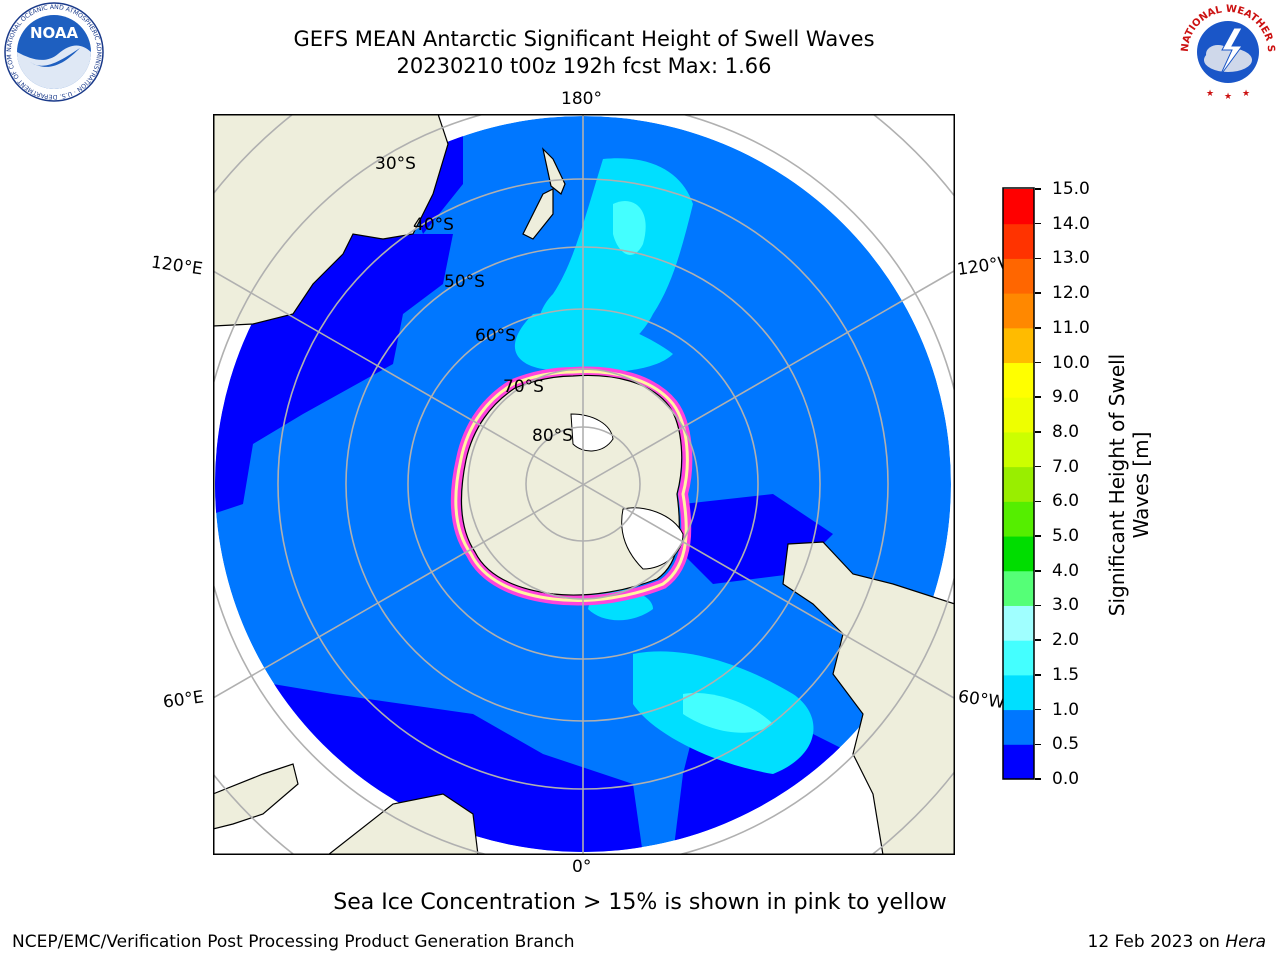 The height and width of the screenshot is (960, 1280). I want to click on colorbar-tick-label: 8.0, so click(1066, 431).